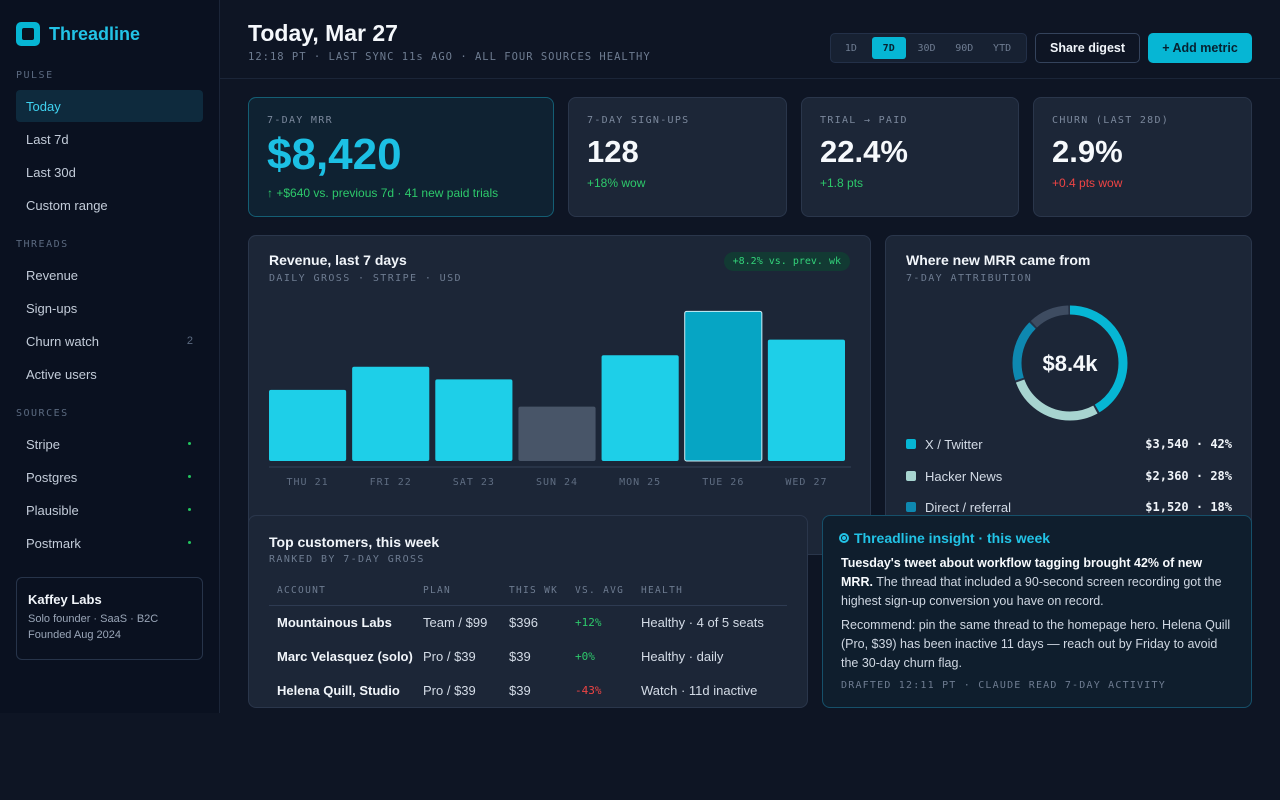 This screenshot has height=800, width=1280. I want to click on range-ytd-button: YTD, so click(1002, 48).